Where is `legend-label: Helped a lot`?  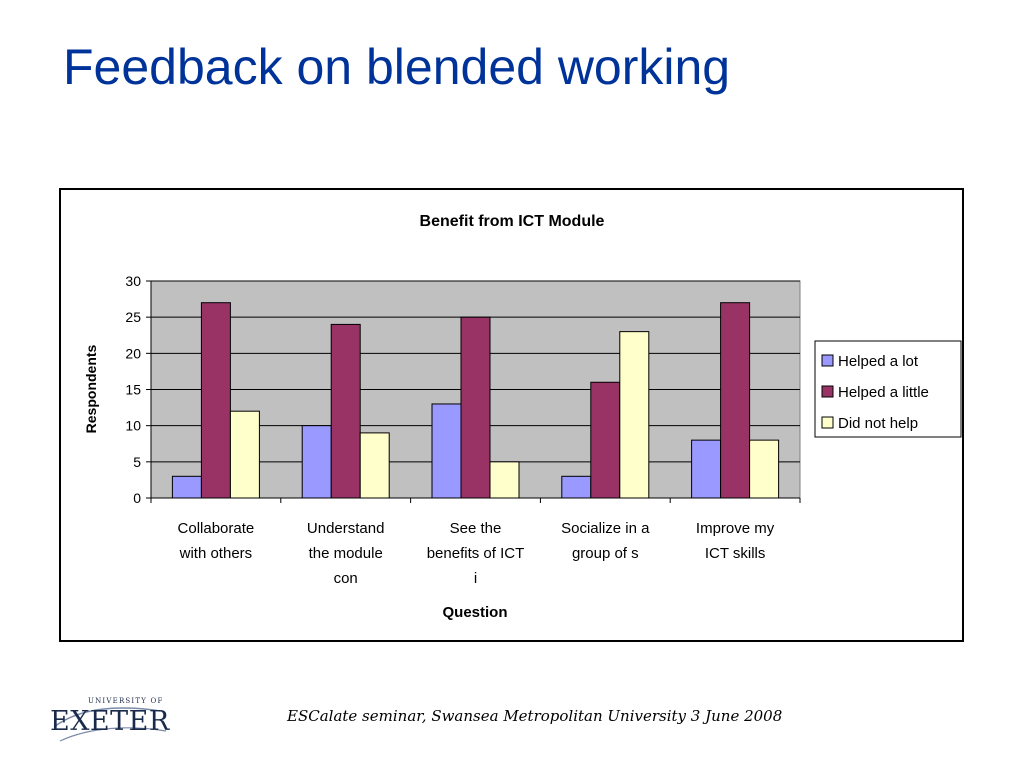
legend-label: Helped a lot is located at coordinates (878, 361).